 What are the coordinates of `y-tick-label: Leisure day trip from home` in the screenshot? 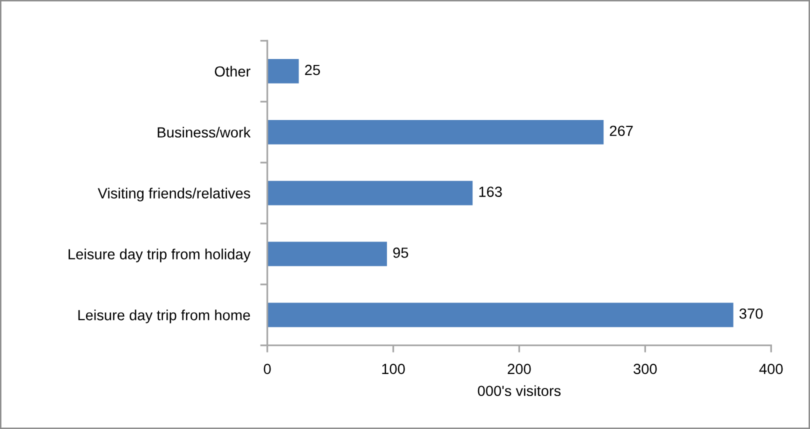 It's located at (164, 317).